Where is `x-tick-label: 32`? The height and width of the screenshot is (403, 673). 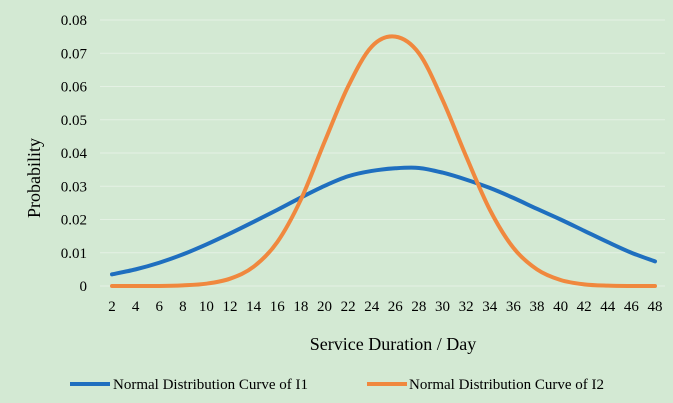
x-tick-label: 32 is located at coordinates (466, 307).